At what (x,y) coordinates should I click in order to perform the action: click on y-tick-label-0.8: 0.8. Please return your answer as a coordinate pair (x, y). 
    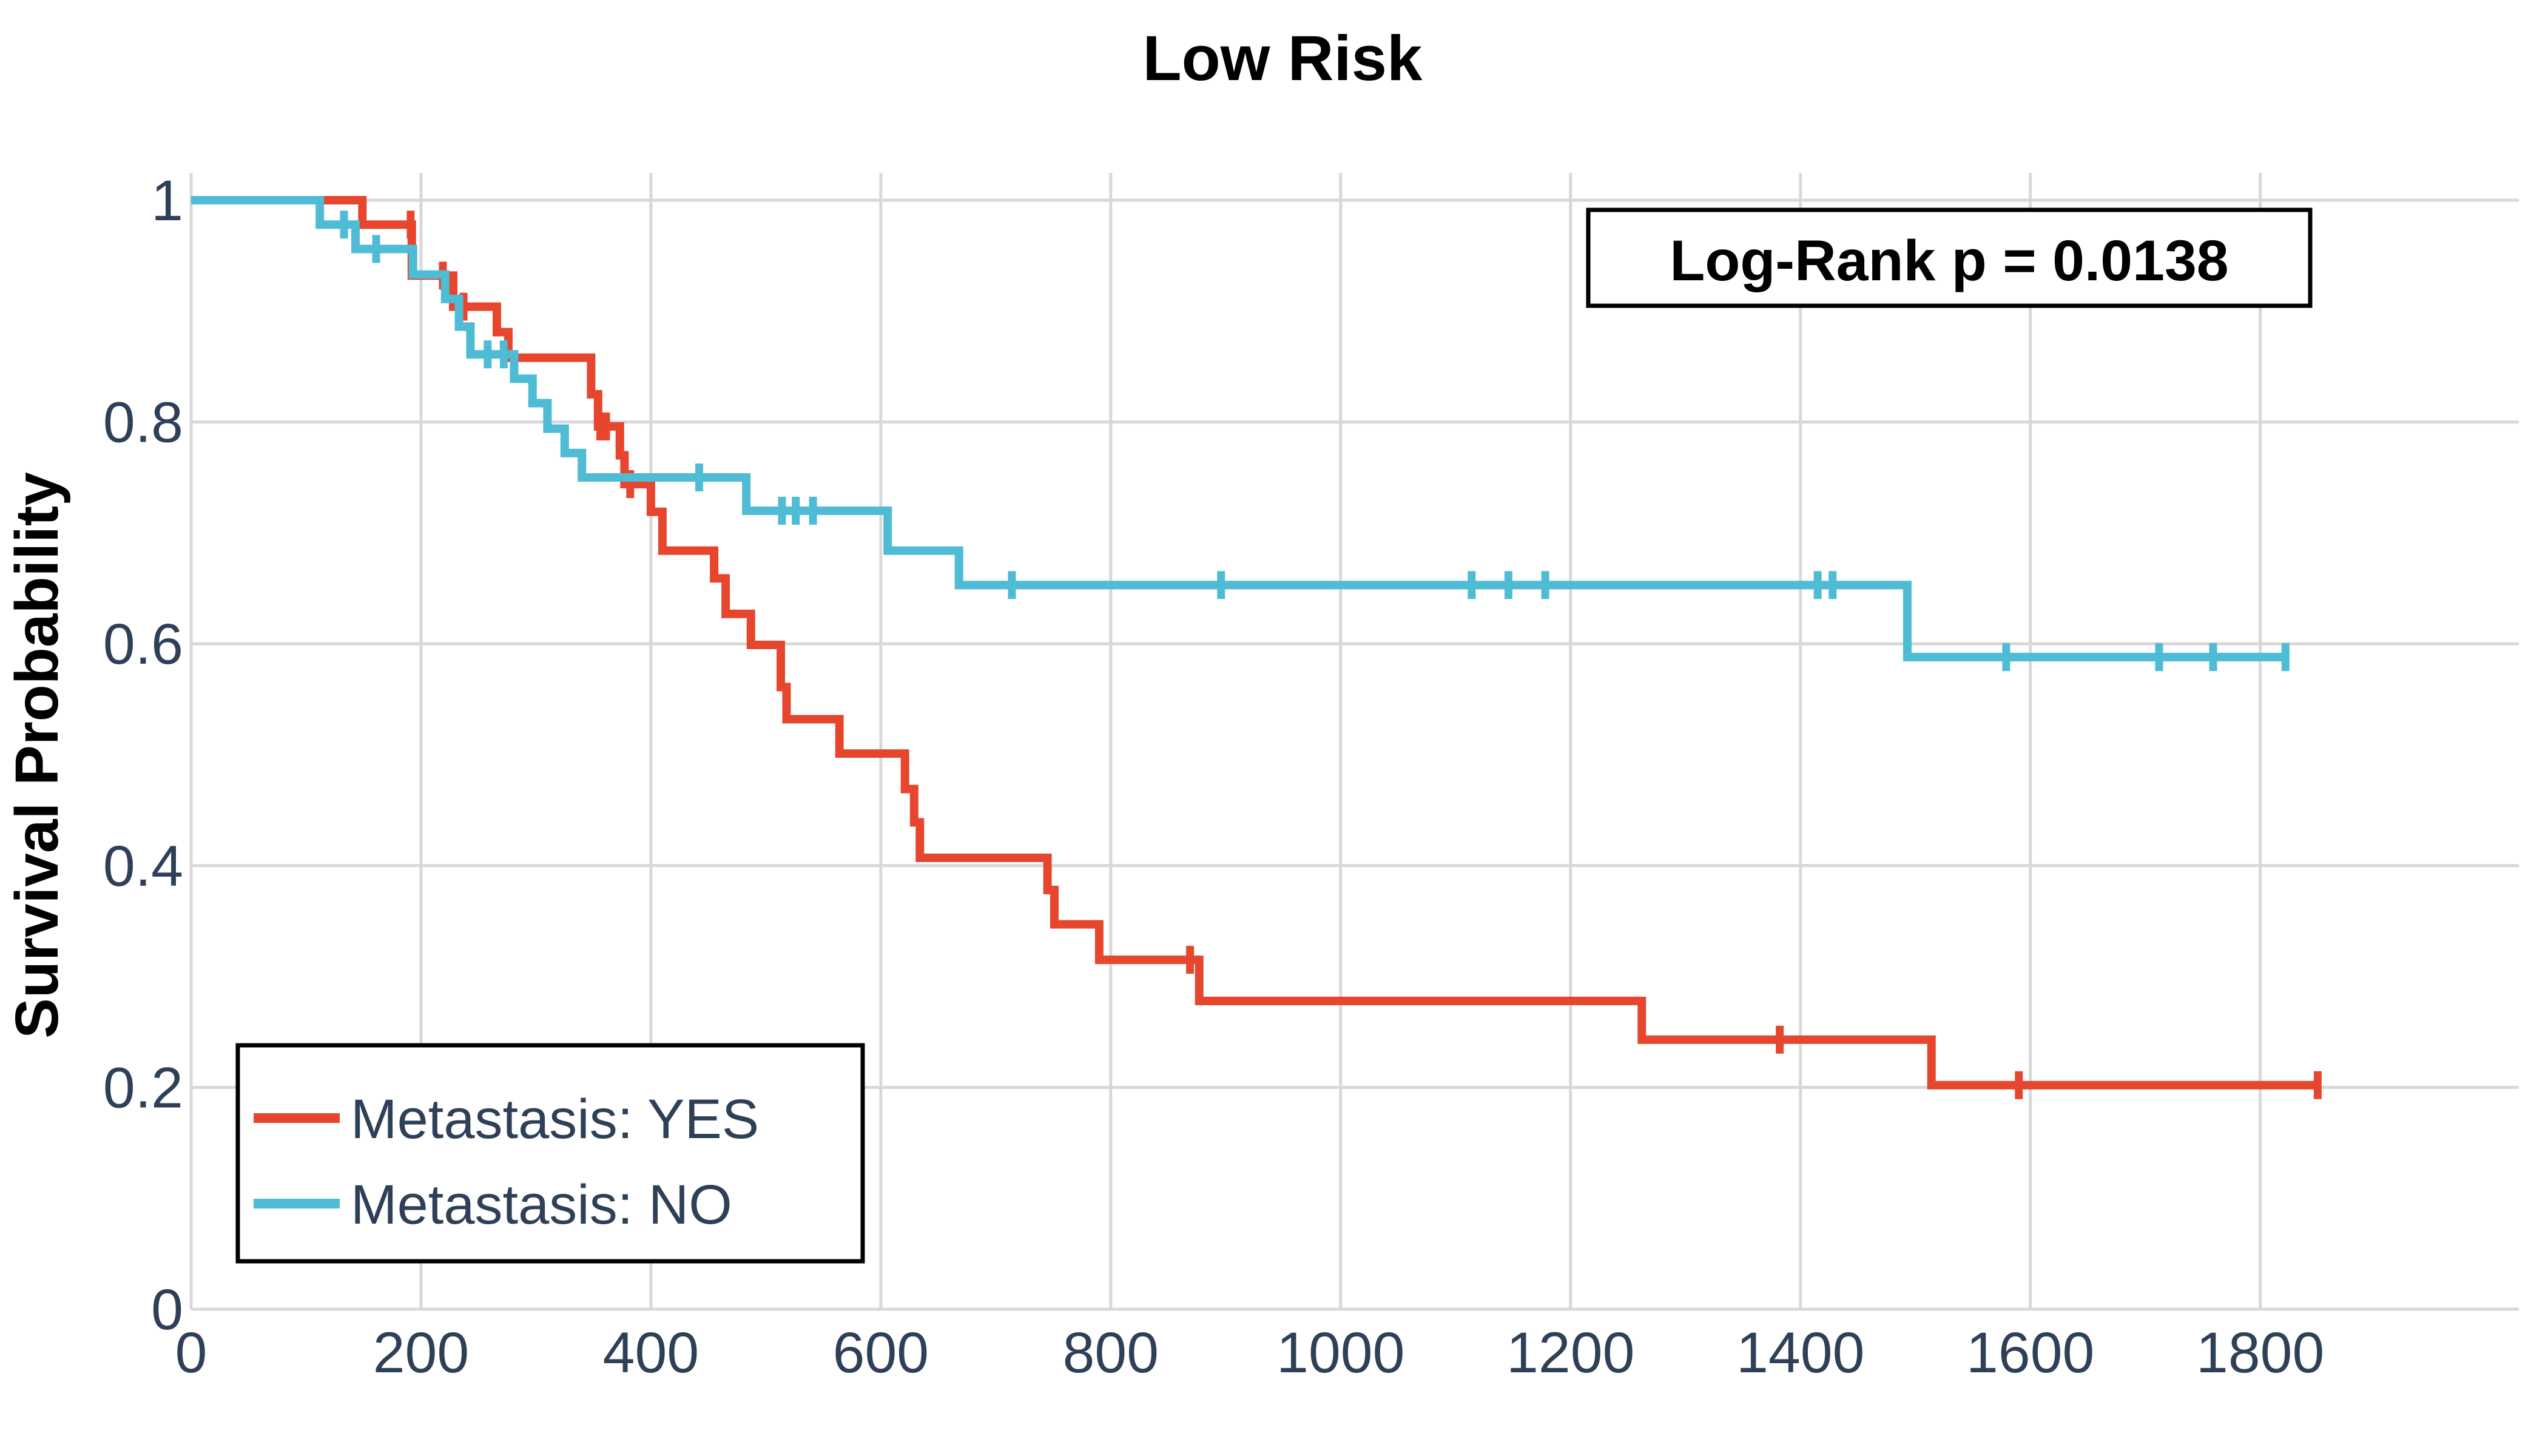
    Looking at the image, I should click on (143, 423).